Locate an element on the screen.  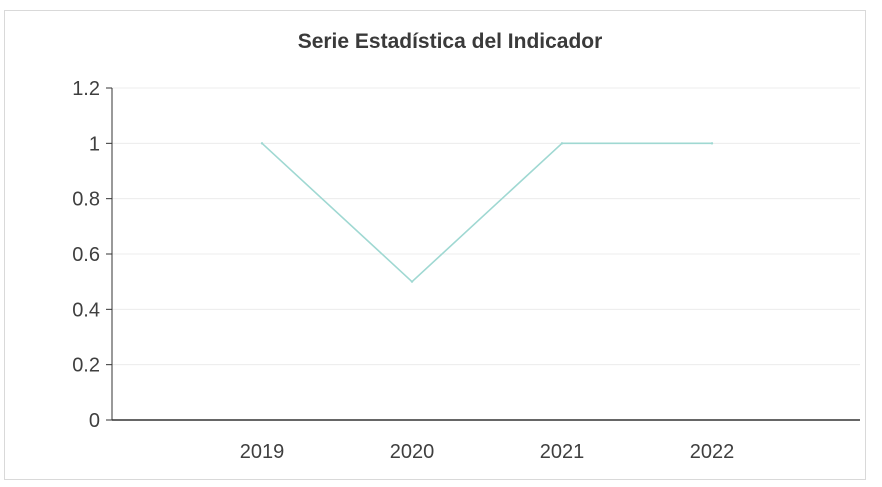
series-line is located at coordinates (486, 212).